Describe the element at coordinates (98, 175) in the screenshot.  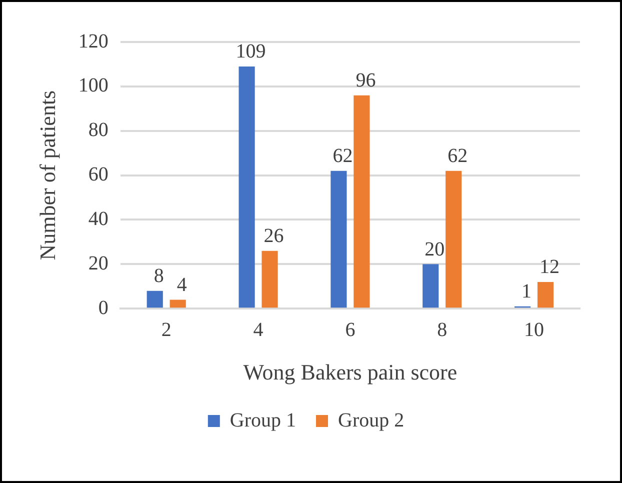
I see `y-tick-label: 60` at that location.